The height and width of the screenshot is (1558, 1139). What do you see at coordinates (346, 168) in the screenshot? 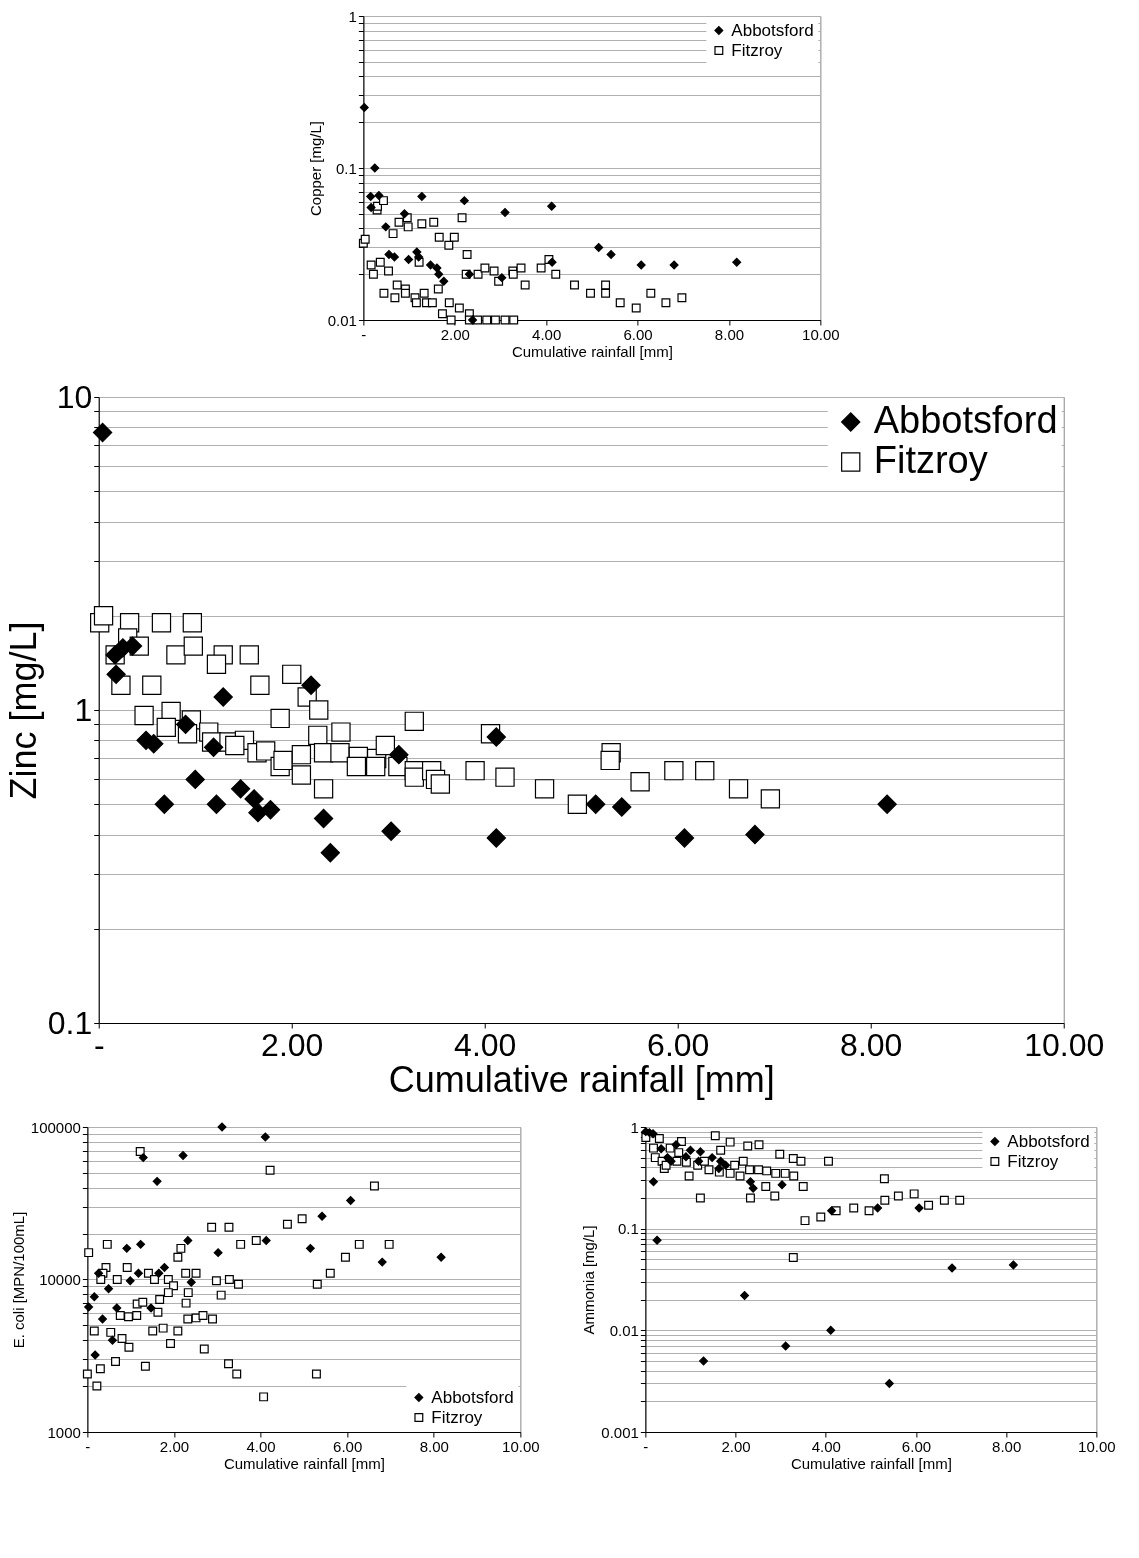
I see `y-tick-label: 0.1` at bounding box center [346, 168].